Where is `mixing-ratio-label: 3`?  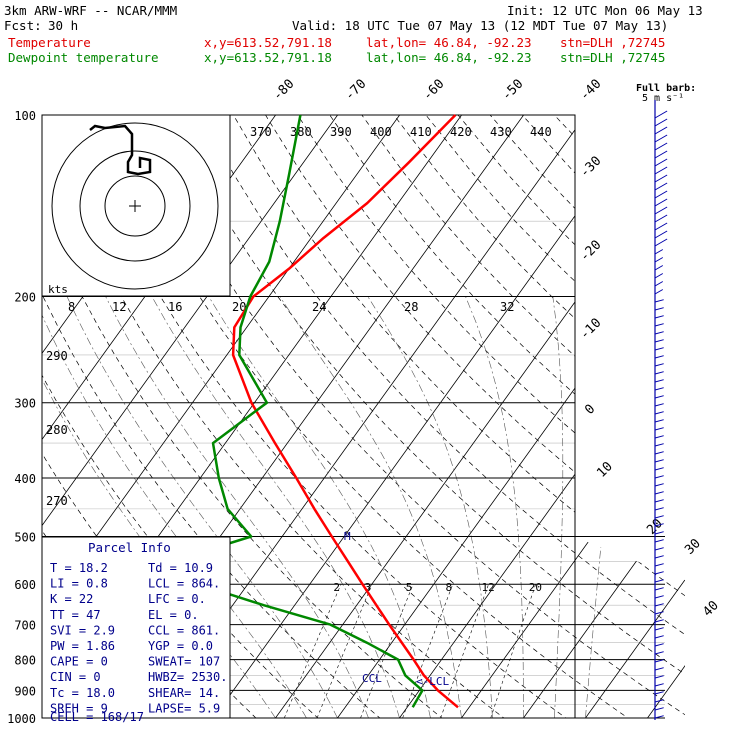
mixing-ratio-label: 3 is located at coordinates (368, 587).